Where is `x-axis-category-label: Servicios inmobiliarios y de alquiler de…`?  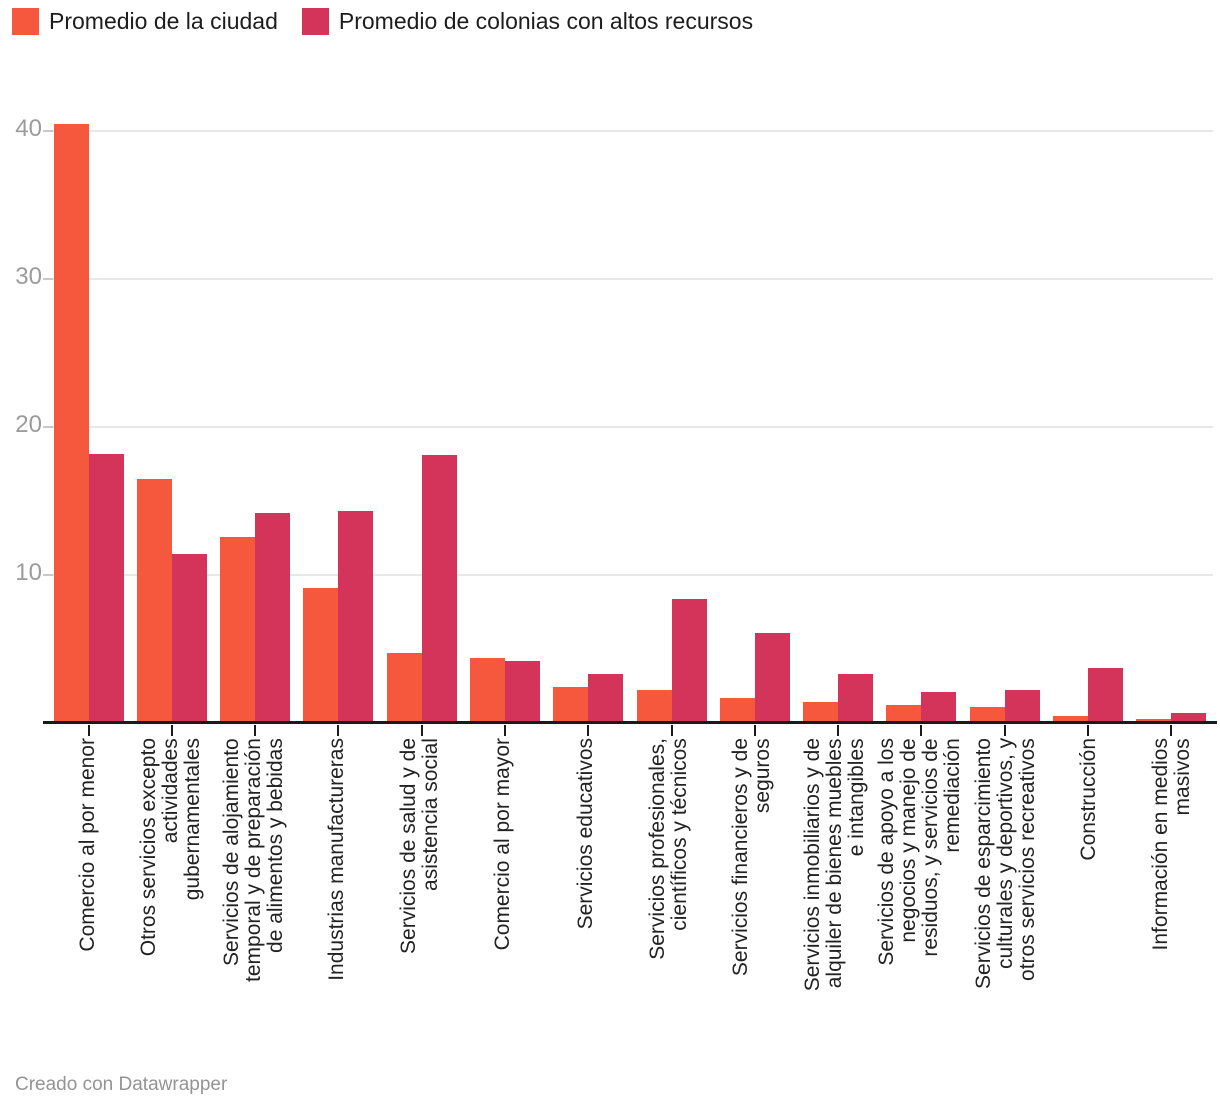 x-axis-category-label: Servicios inmobiliarios y de alquiler de… is located at coordinates (834, 865).